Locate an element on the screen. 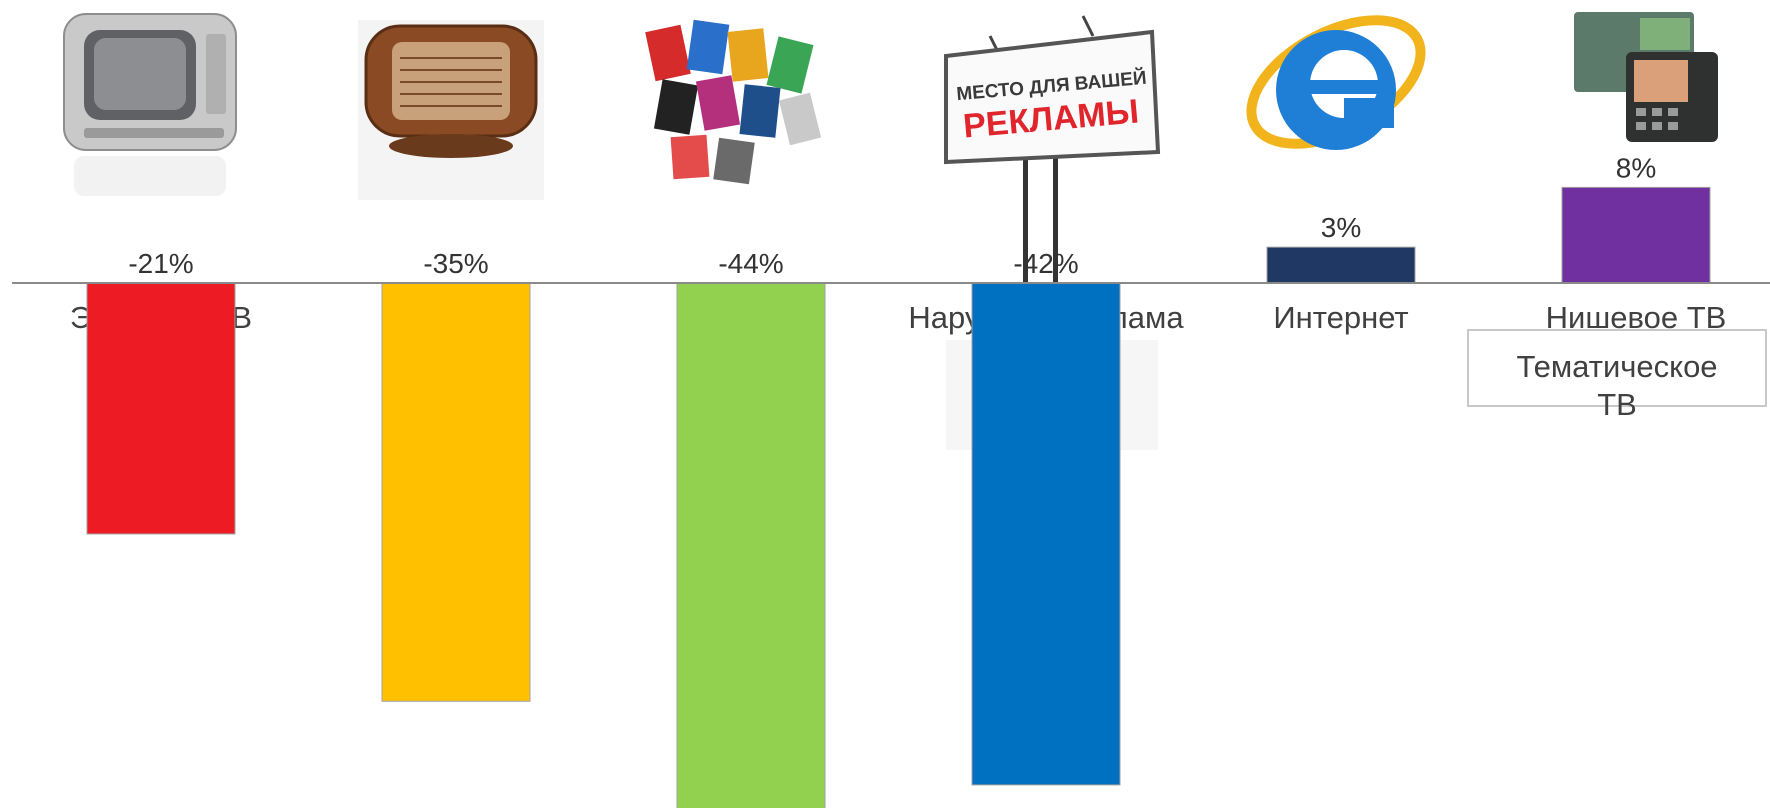 This screenshot has height=808, width=1770. value-label: 3% is located at coordinates (1341, 227).